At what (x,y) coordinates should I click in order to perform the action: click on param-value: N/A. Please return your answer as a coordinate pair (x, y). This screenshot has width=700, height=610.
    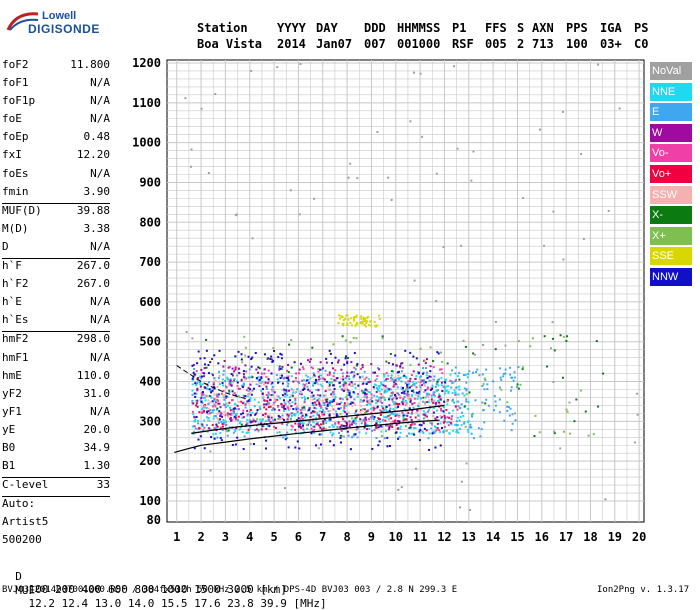
    Looking at the image, I should click on (100, 101).